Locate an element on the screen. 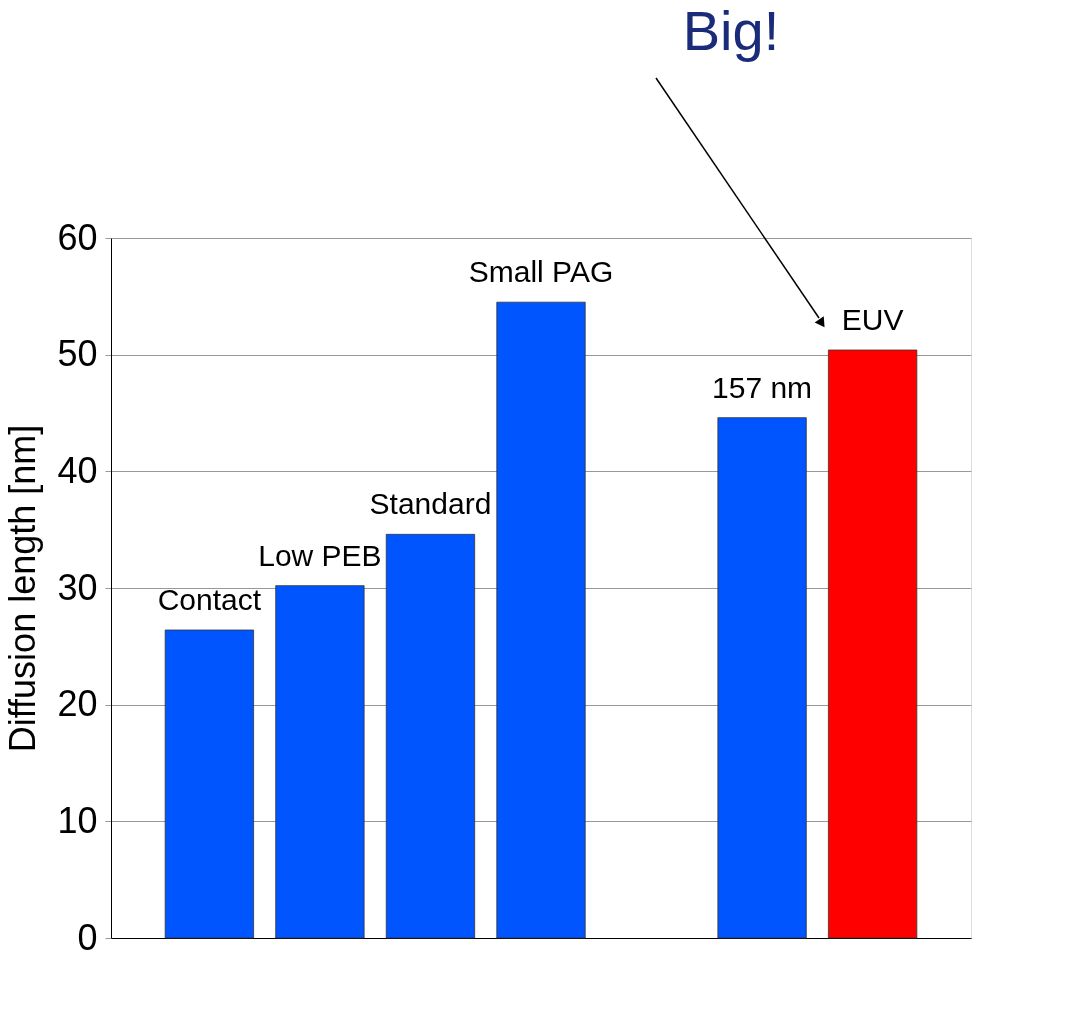  x-tick-label: Standard is located at coordinates (430, 504).